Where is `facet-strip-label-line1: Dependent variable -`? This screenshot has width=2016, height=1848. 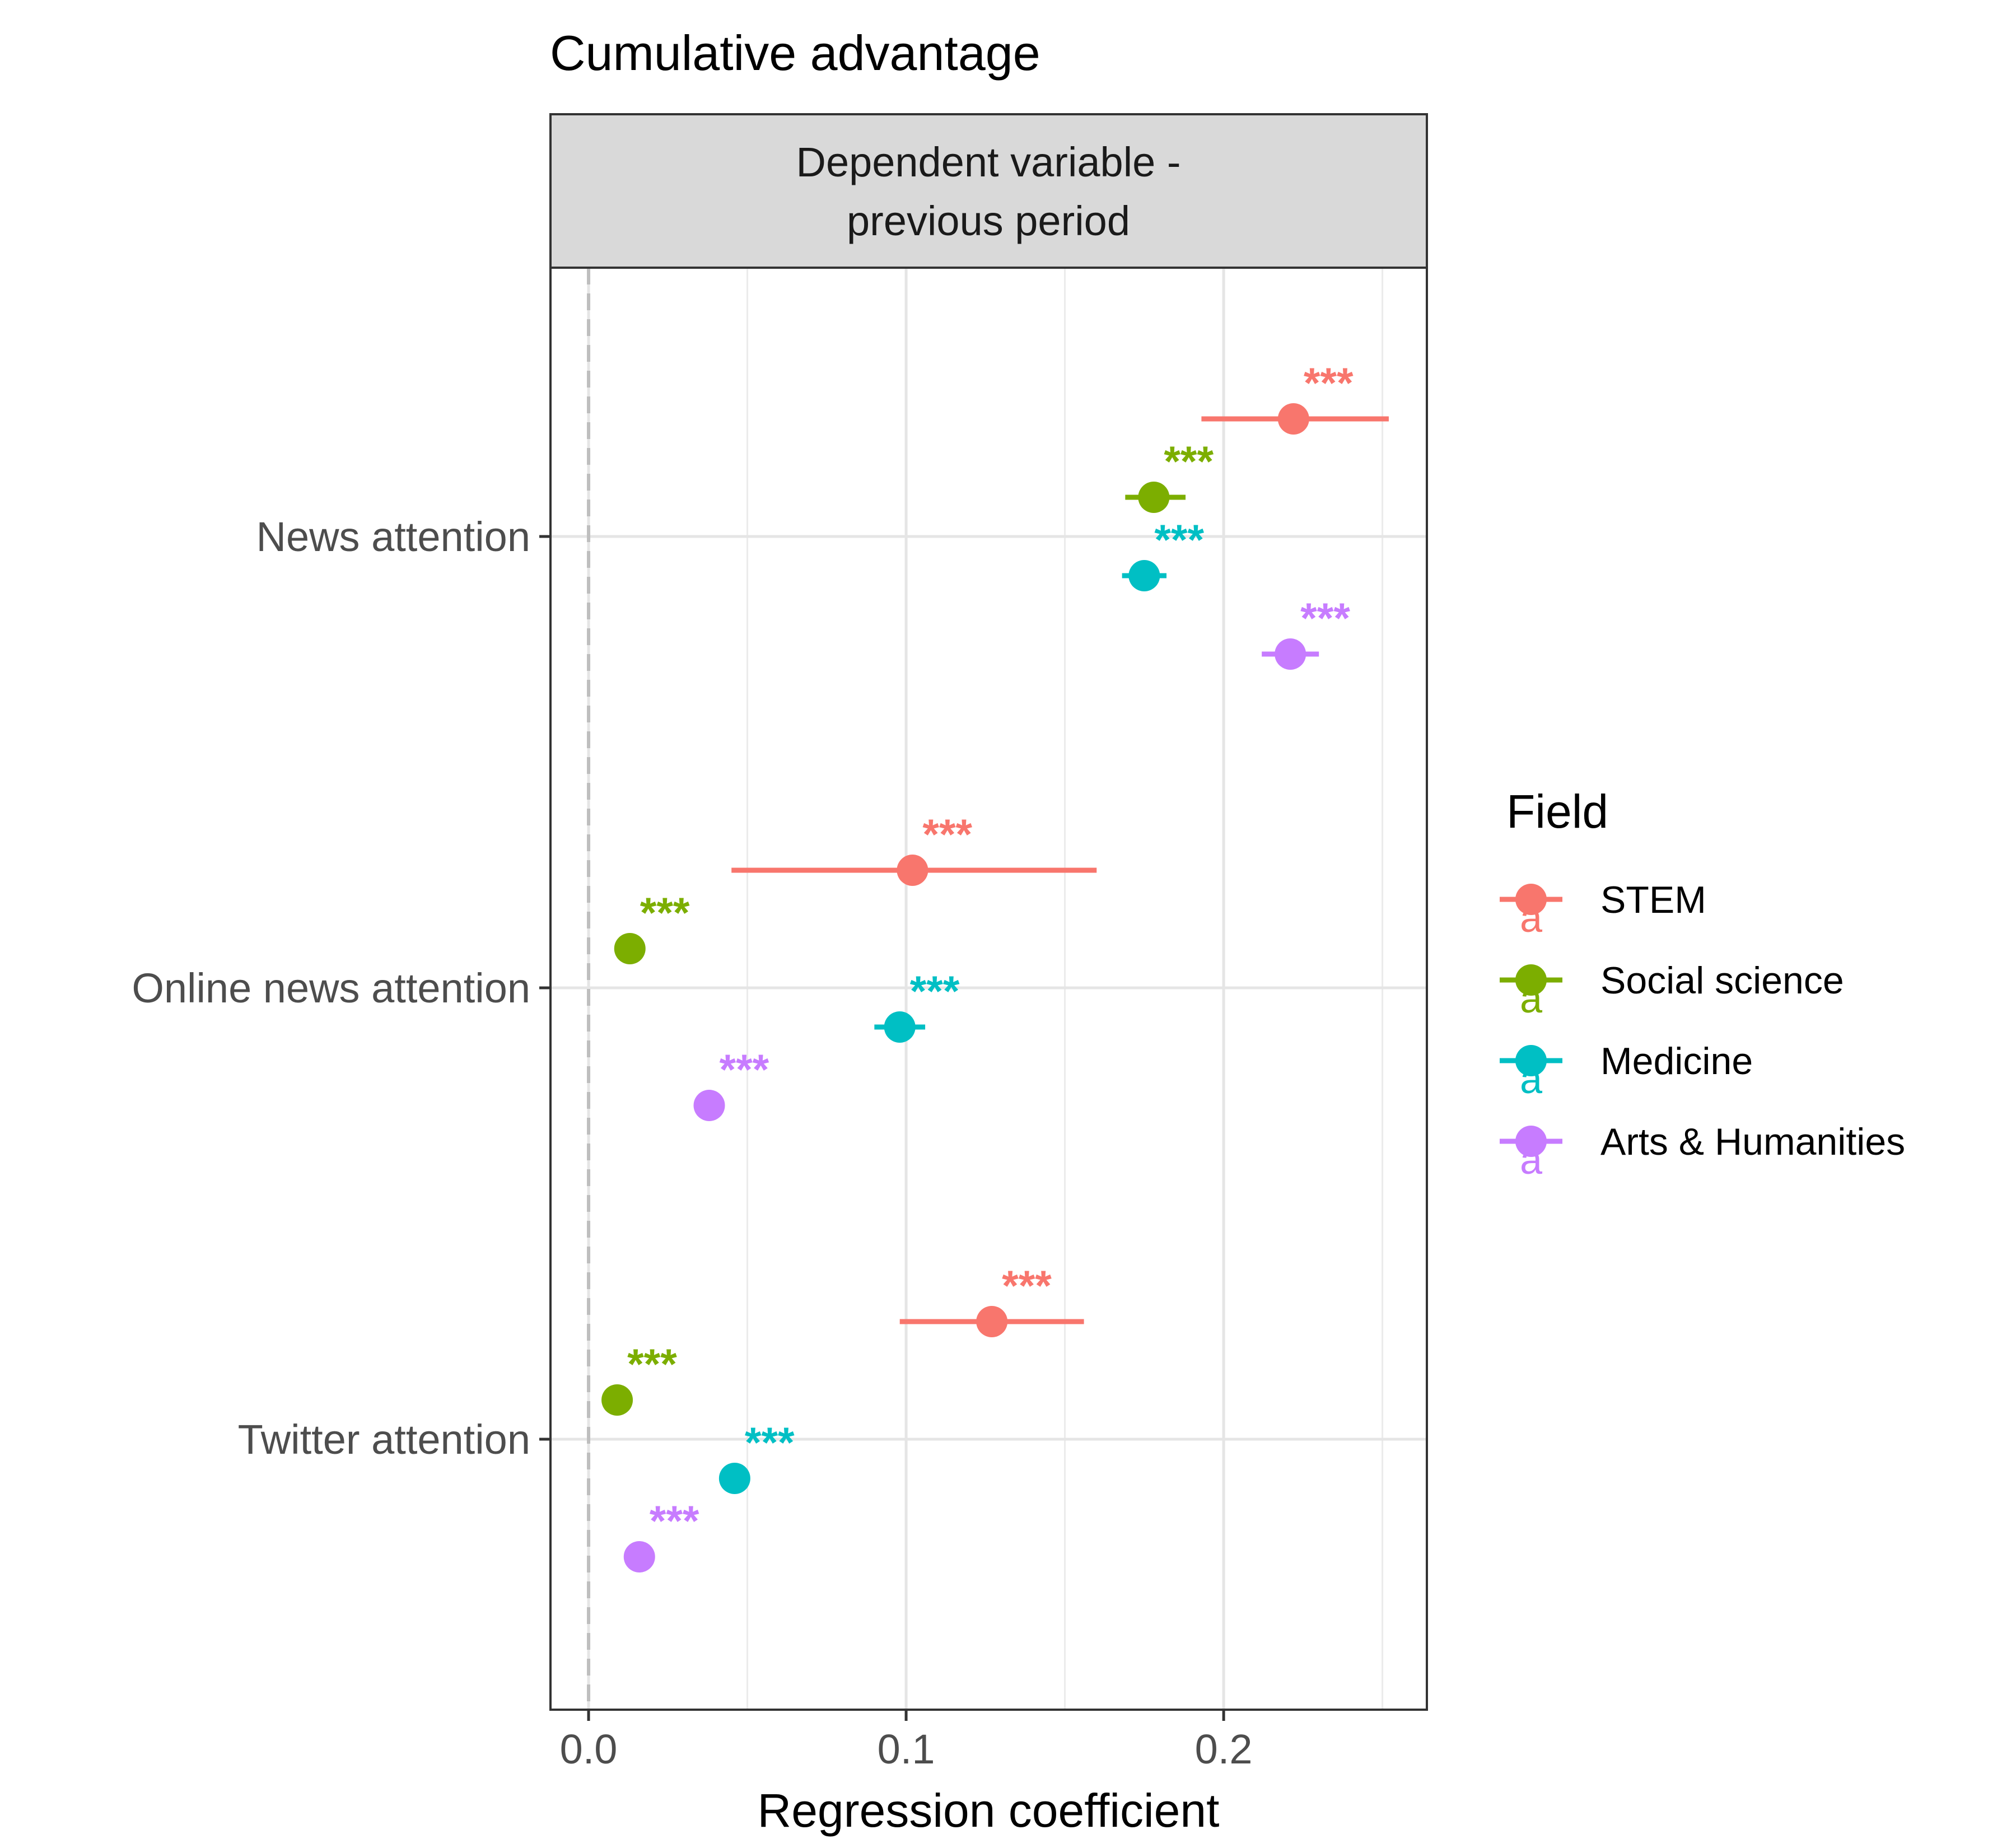
facet-strip-label-line1: Dependent variable - is located at coordinates (989, 162).